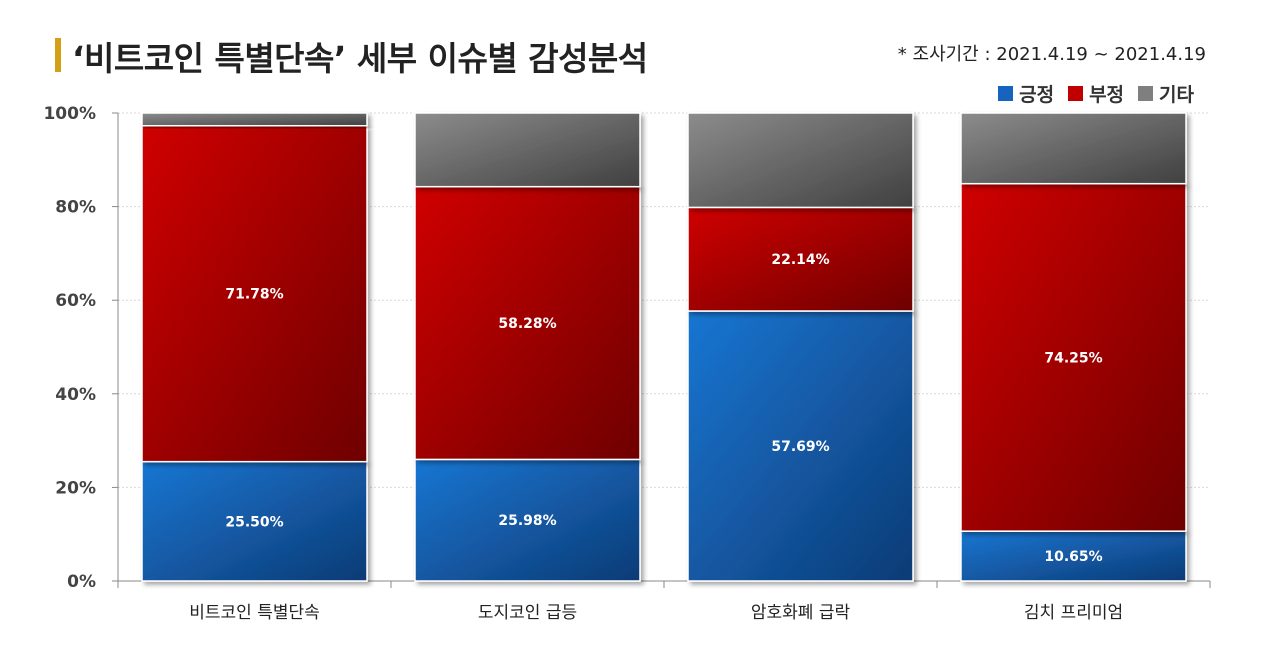 This screenshot has width=1280, height=649. I want to click on legend-label-other: 기타, so click(1176, 95).